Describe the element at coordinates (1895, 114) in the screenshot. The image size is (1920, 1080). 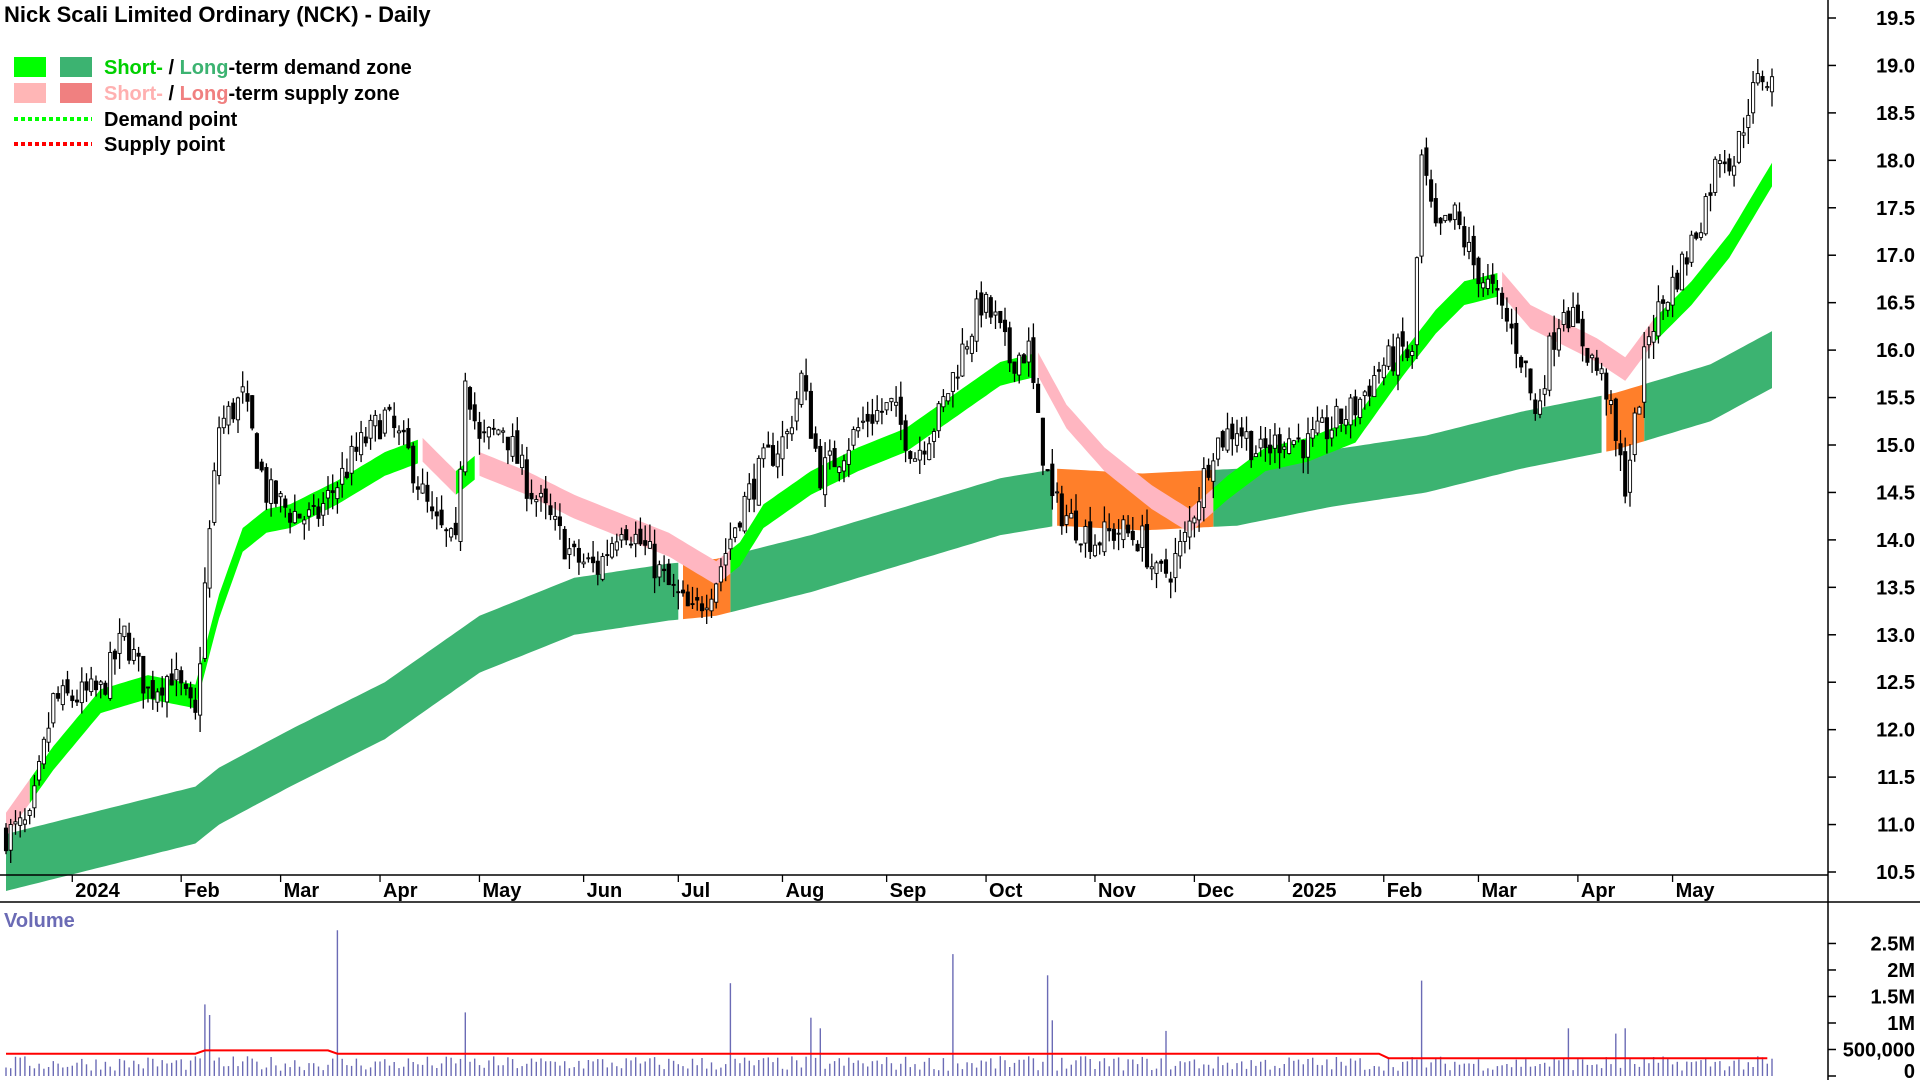
I see `price-tick-label: 18.5` at that location.